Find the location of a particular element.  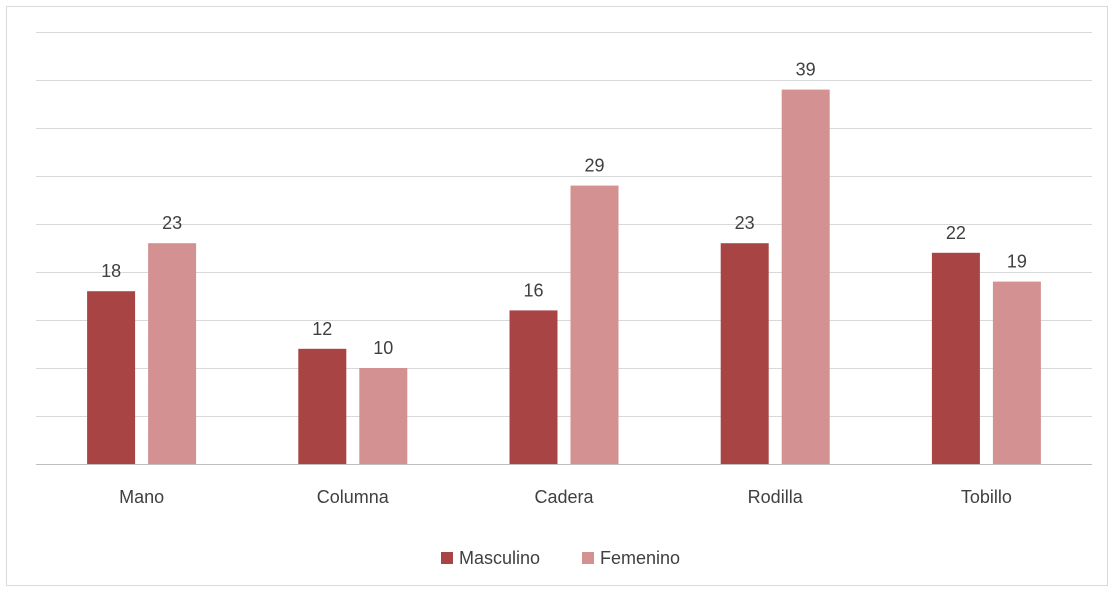

category-label: Cadera is located at coordinates (564, 497).